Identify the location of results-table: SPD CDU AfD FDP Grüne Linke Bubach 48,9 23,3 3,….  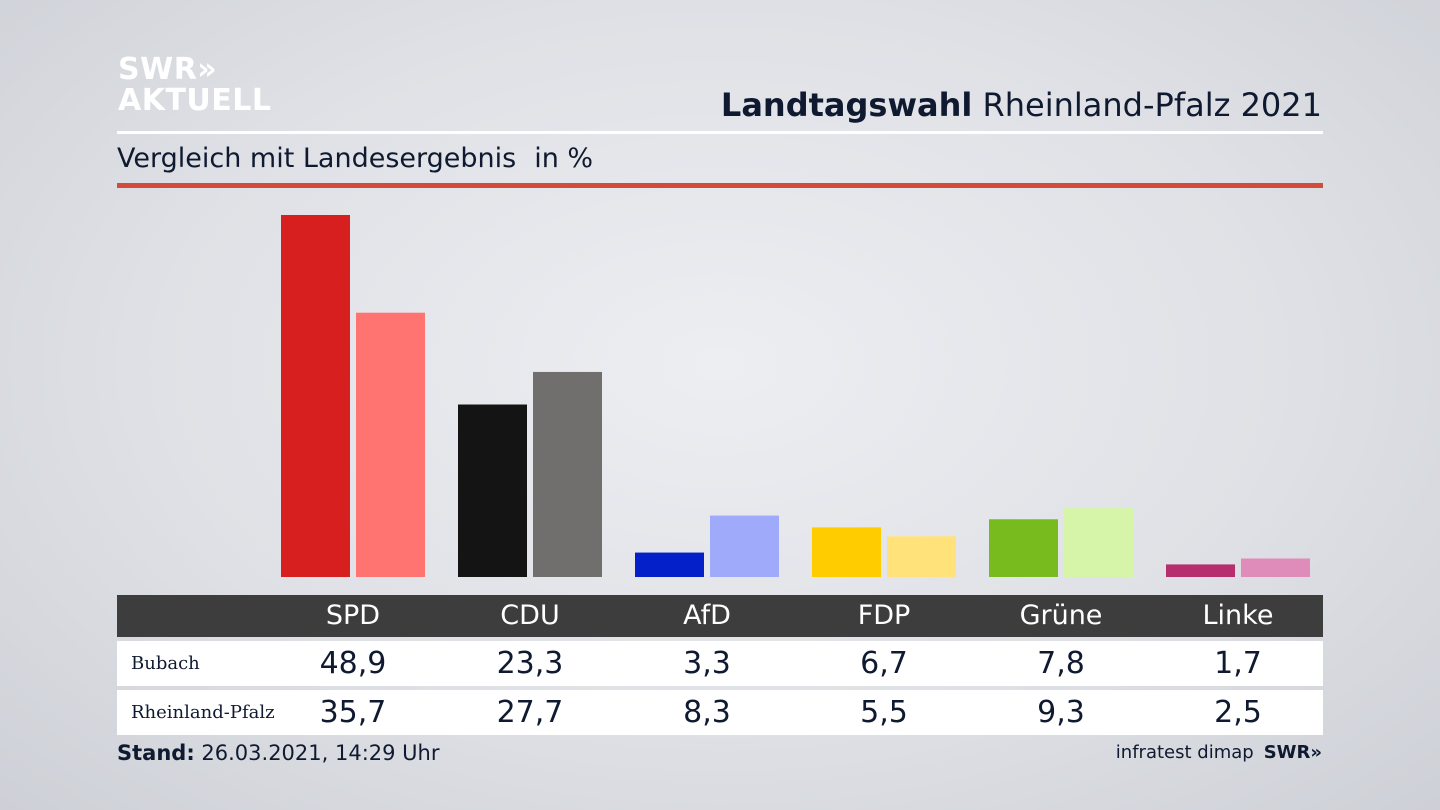
(720, 665).